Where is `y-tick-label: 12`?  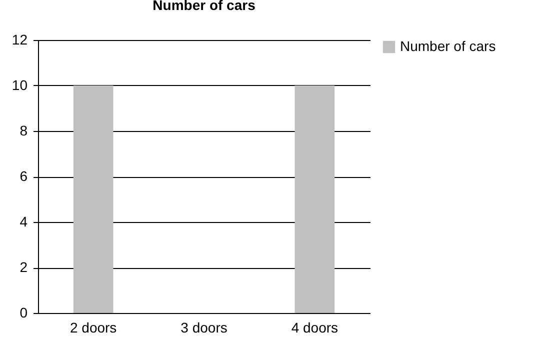 y-tick-label: 12 is located at coordinates (20, 40).